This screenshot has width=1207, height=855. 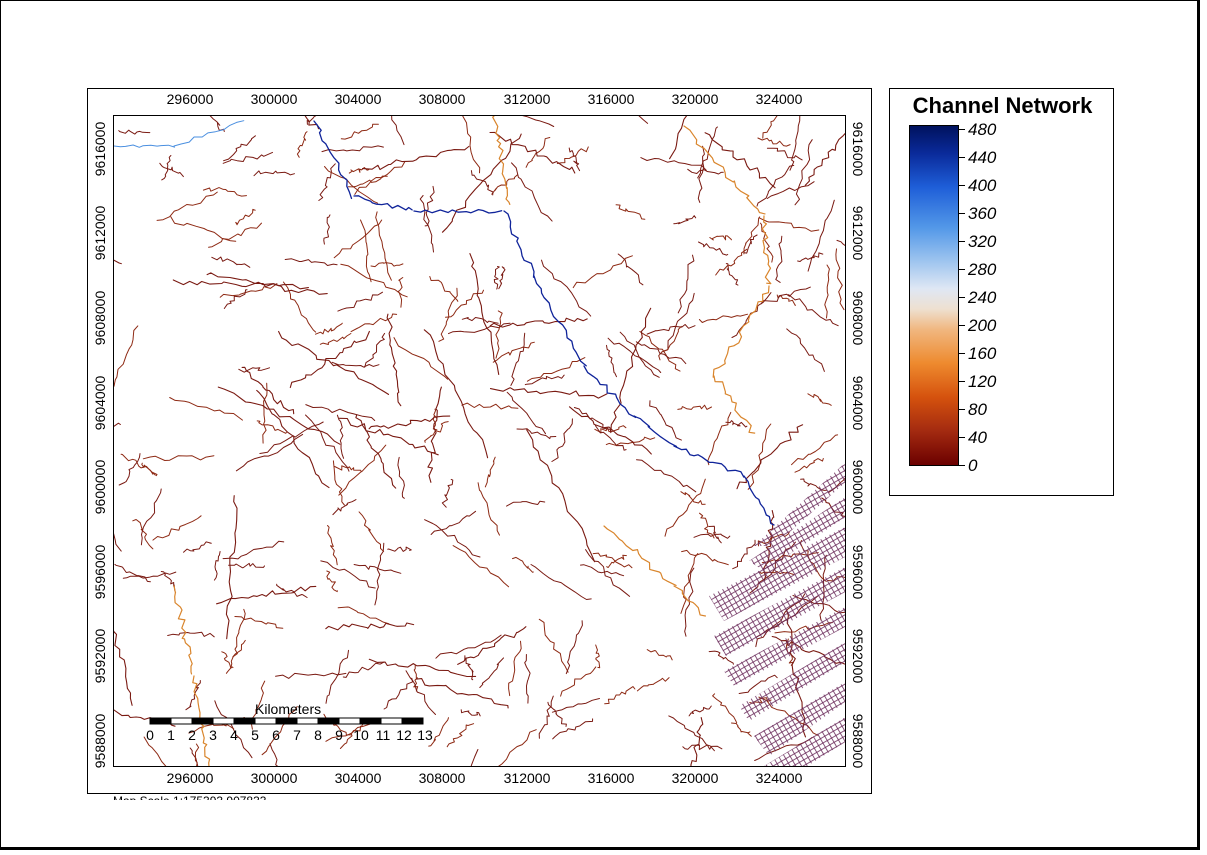 I want to click on y-tick-right: 9616000, so click(x=858, y=149).